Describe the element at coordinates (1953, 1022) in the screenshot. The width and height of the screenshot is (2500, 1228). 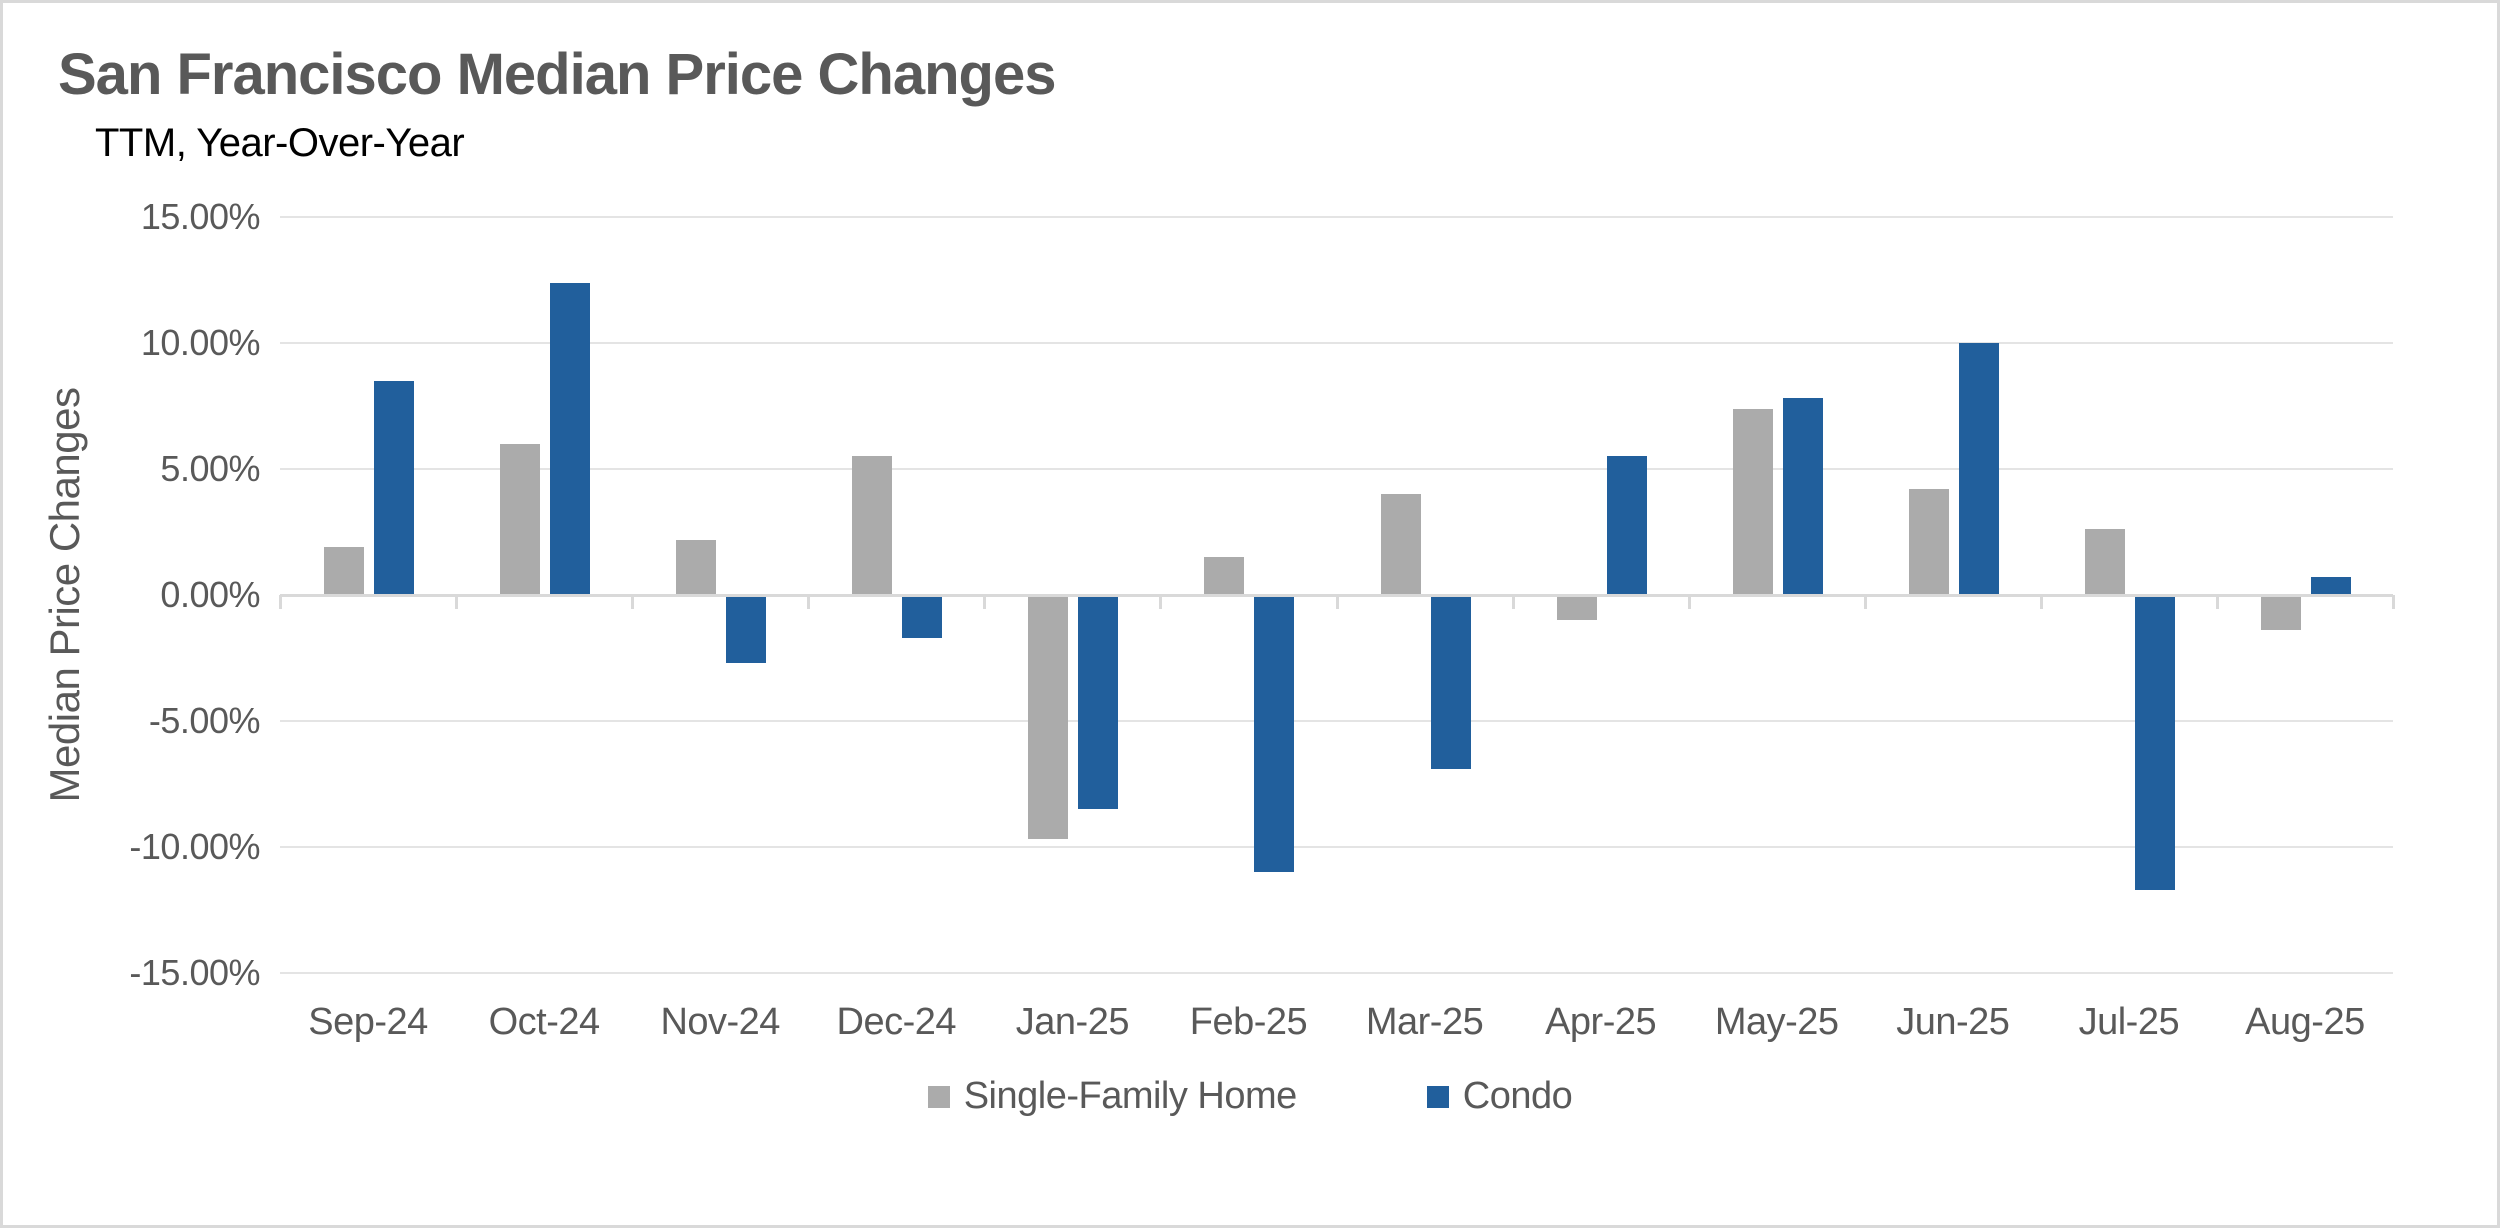
I see `x-tick-label: Jun-25` at that location.